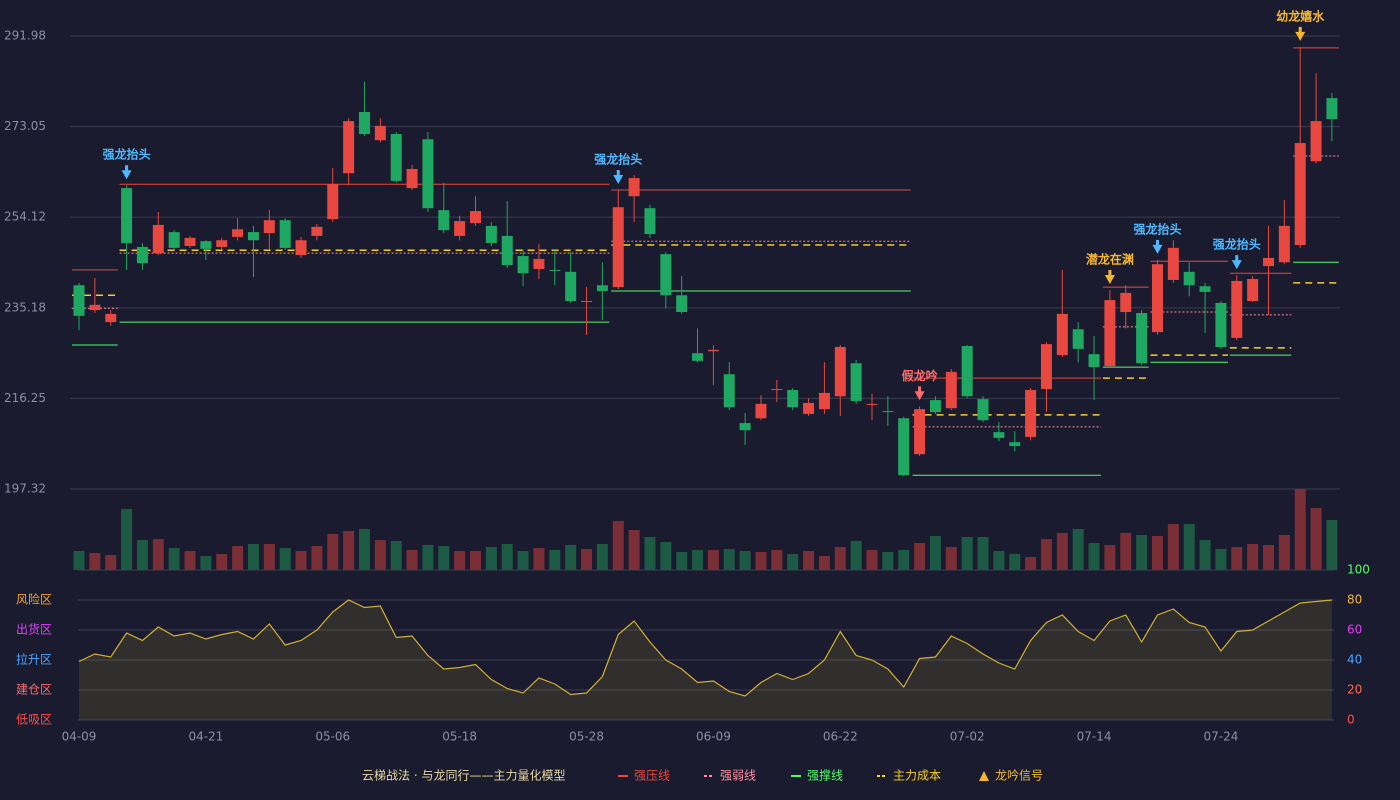 Image resolution: width=1400 pixels, height=800 pixels. Describe the element at coordinates (34, 629) in the screenshot. I see `zone-label: 出货区` at that location.